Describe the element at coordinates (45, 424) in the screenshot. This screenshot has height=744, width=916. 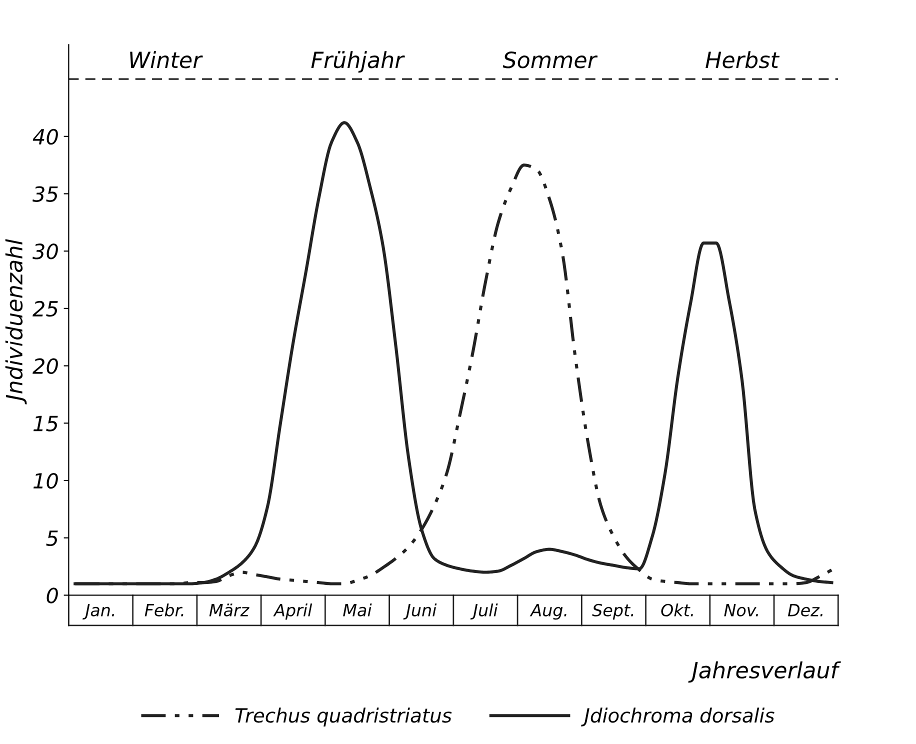
I see `y-tick-label: 15` at that location.